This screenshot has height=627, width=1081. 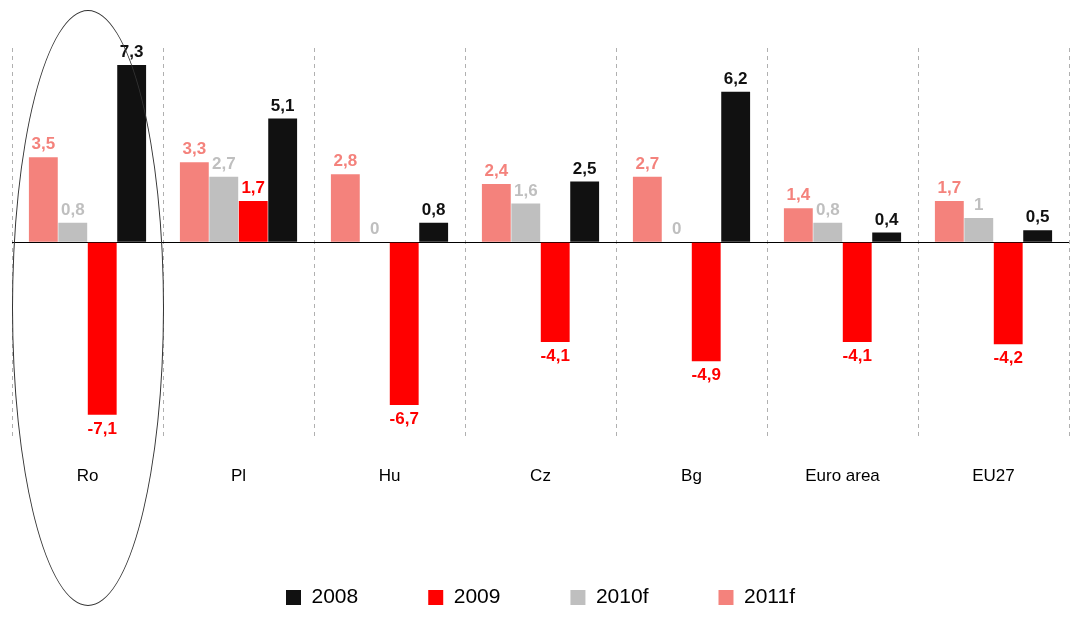 What do you see at coordinates (282, 105) in the screenshot?
I see `data-label: 5,1` at bounding box center [282, 105].